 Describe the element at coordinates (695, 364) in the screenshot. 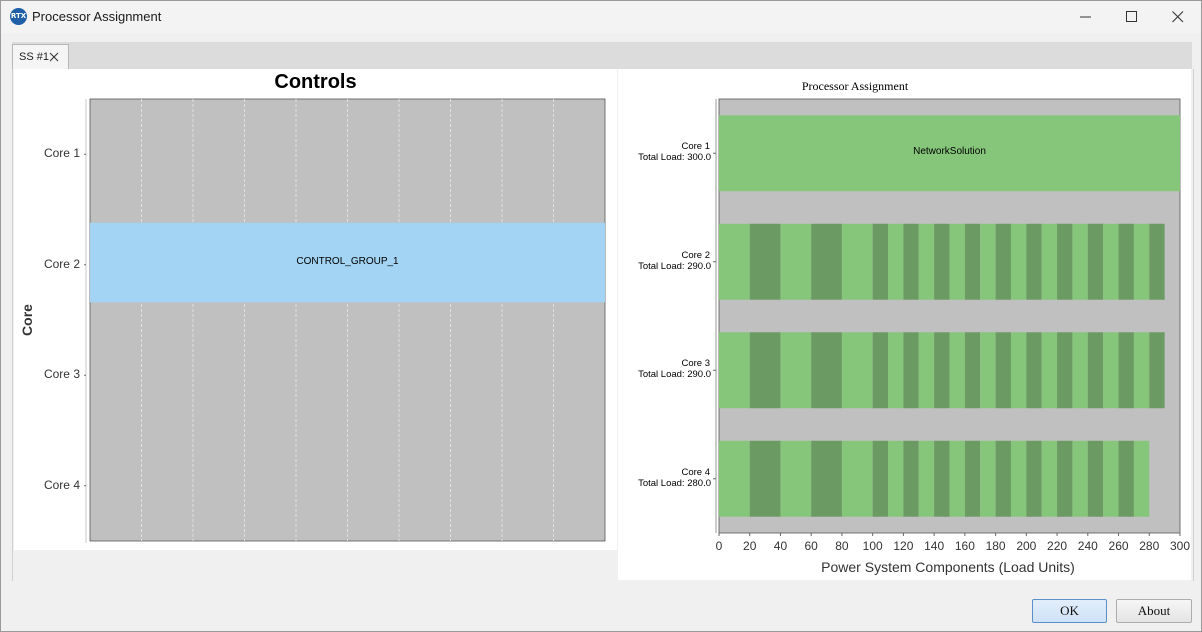

I see `core-name-label: Core 3` at that location.